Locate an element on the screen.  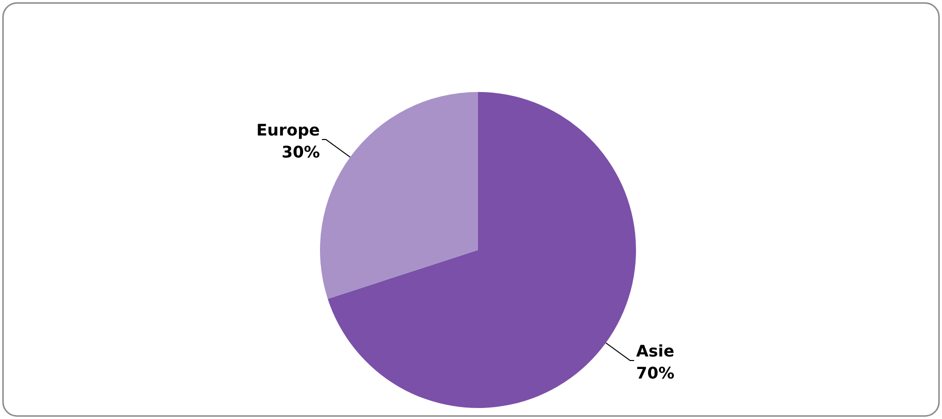
slice-label: Asie is located at coordinates (655, 351).